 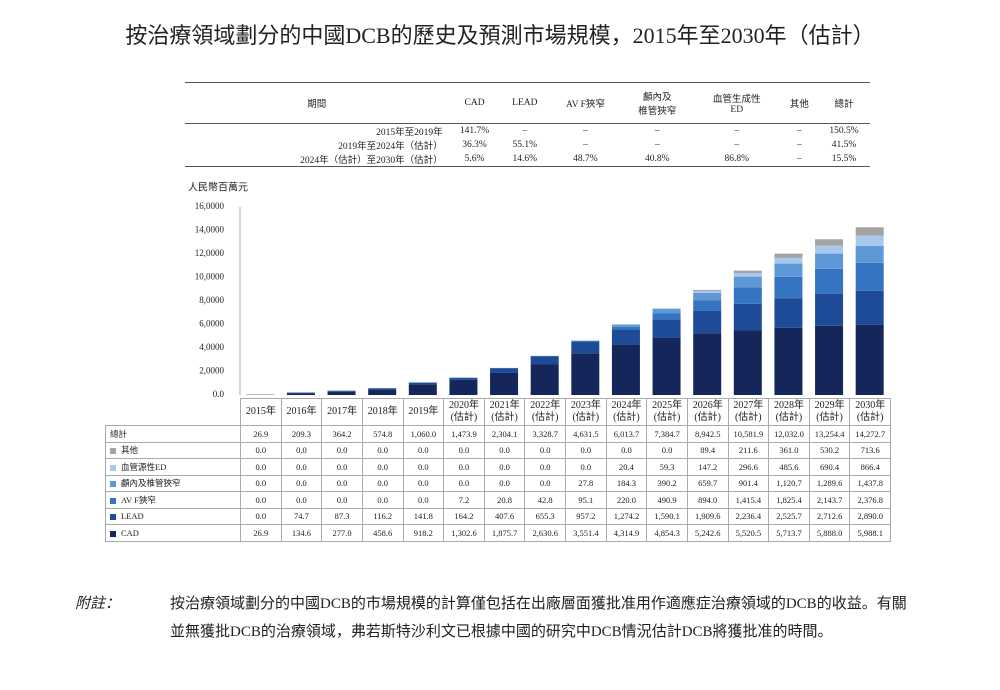 What do you see at coordinates (870, 533) in the screenshot?
I see `value-cell: 5,988.1` at bounding box center [870, 533].